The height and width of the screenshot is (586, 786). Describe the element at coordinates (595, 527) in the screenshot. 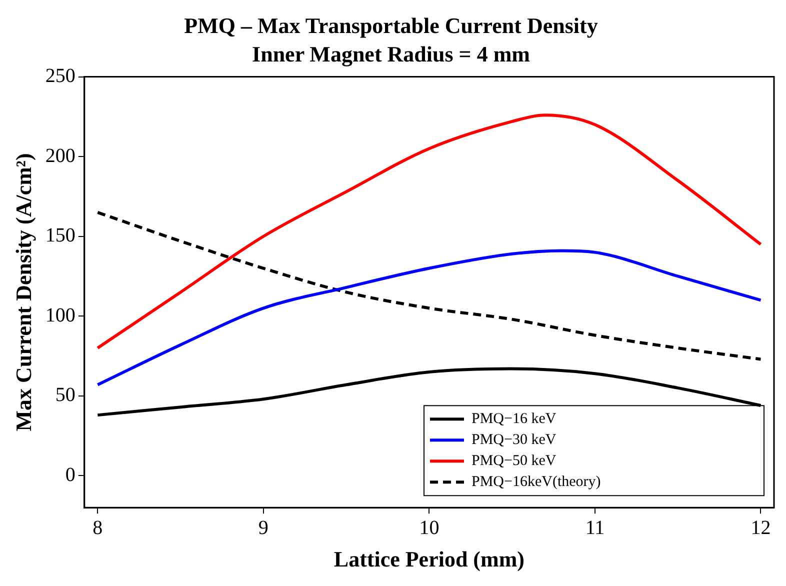

I see `x-tick-label: 11` at that location.